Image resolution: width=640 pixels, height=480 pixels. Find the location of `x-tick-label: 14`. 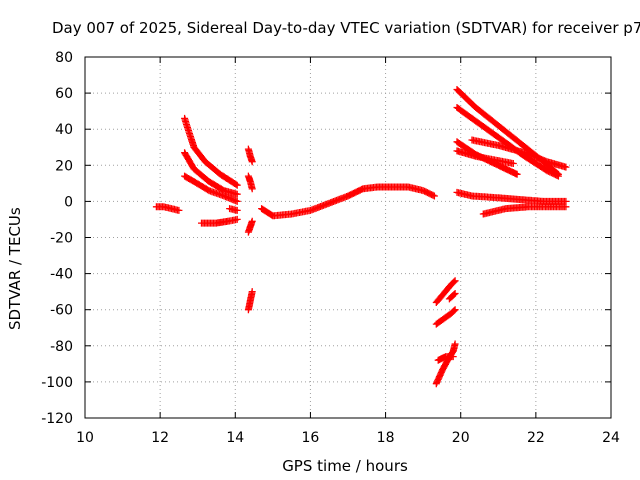

x-tick-label: 14 is located at coordinates (235, 438).